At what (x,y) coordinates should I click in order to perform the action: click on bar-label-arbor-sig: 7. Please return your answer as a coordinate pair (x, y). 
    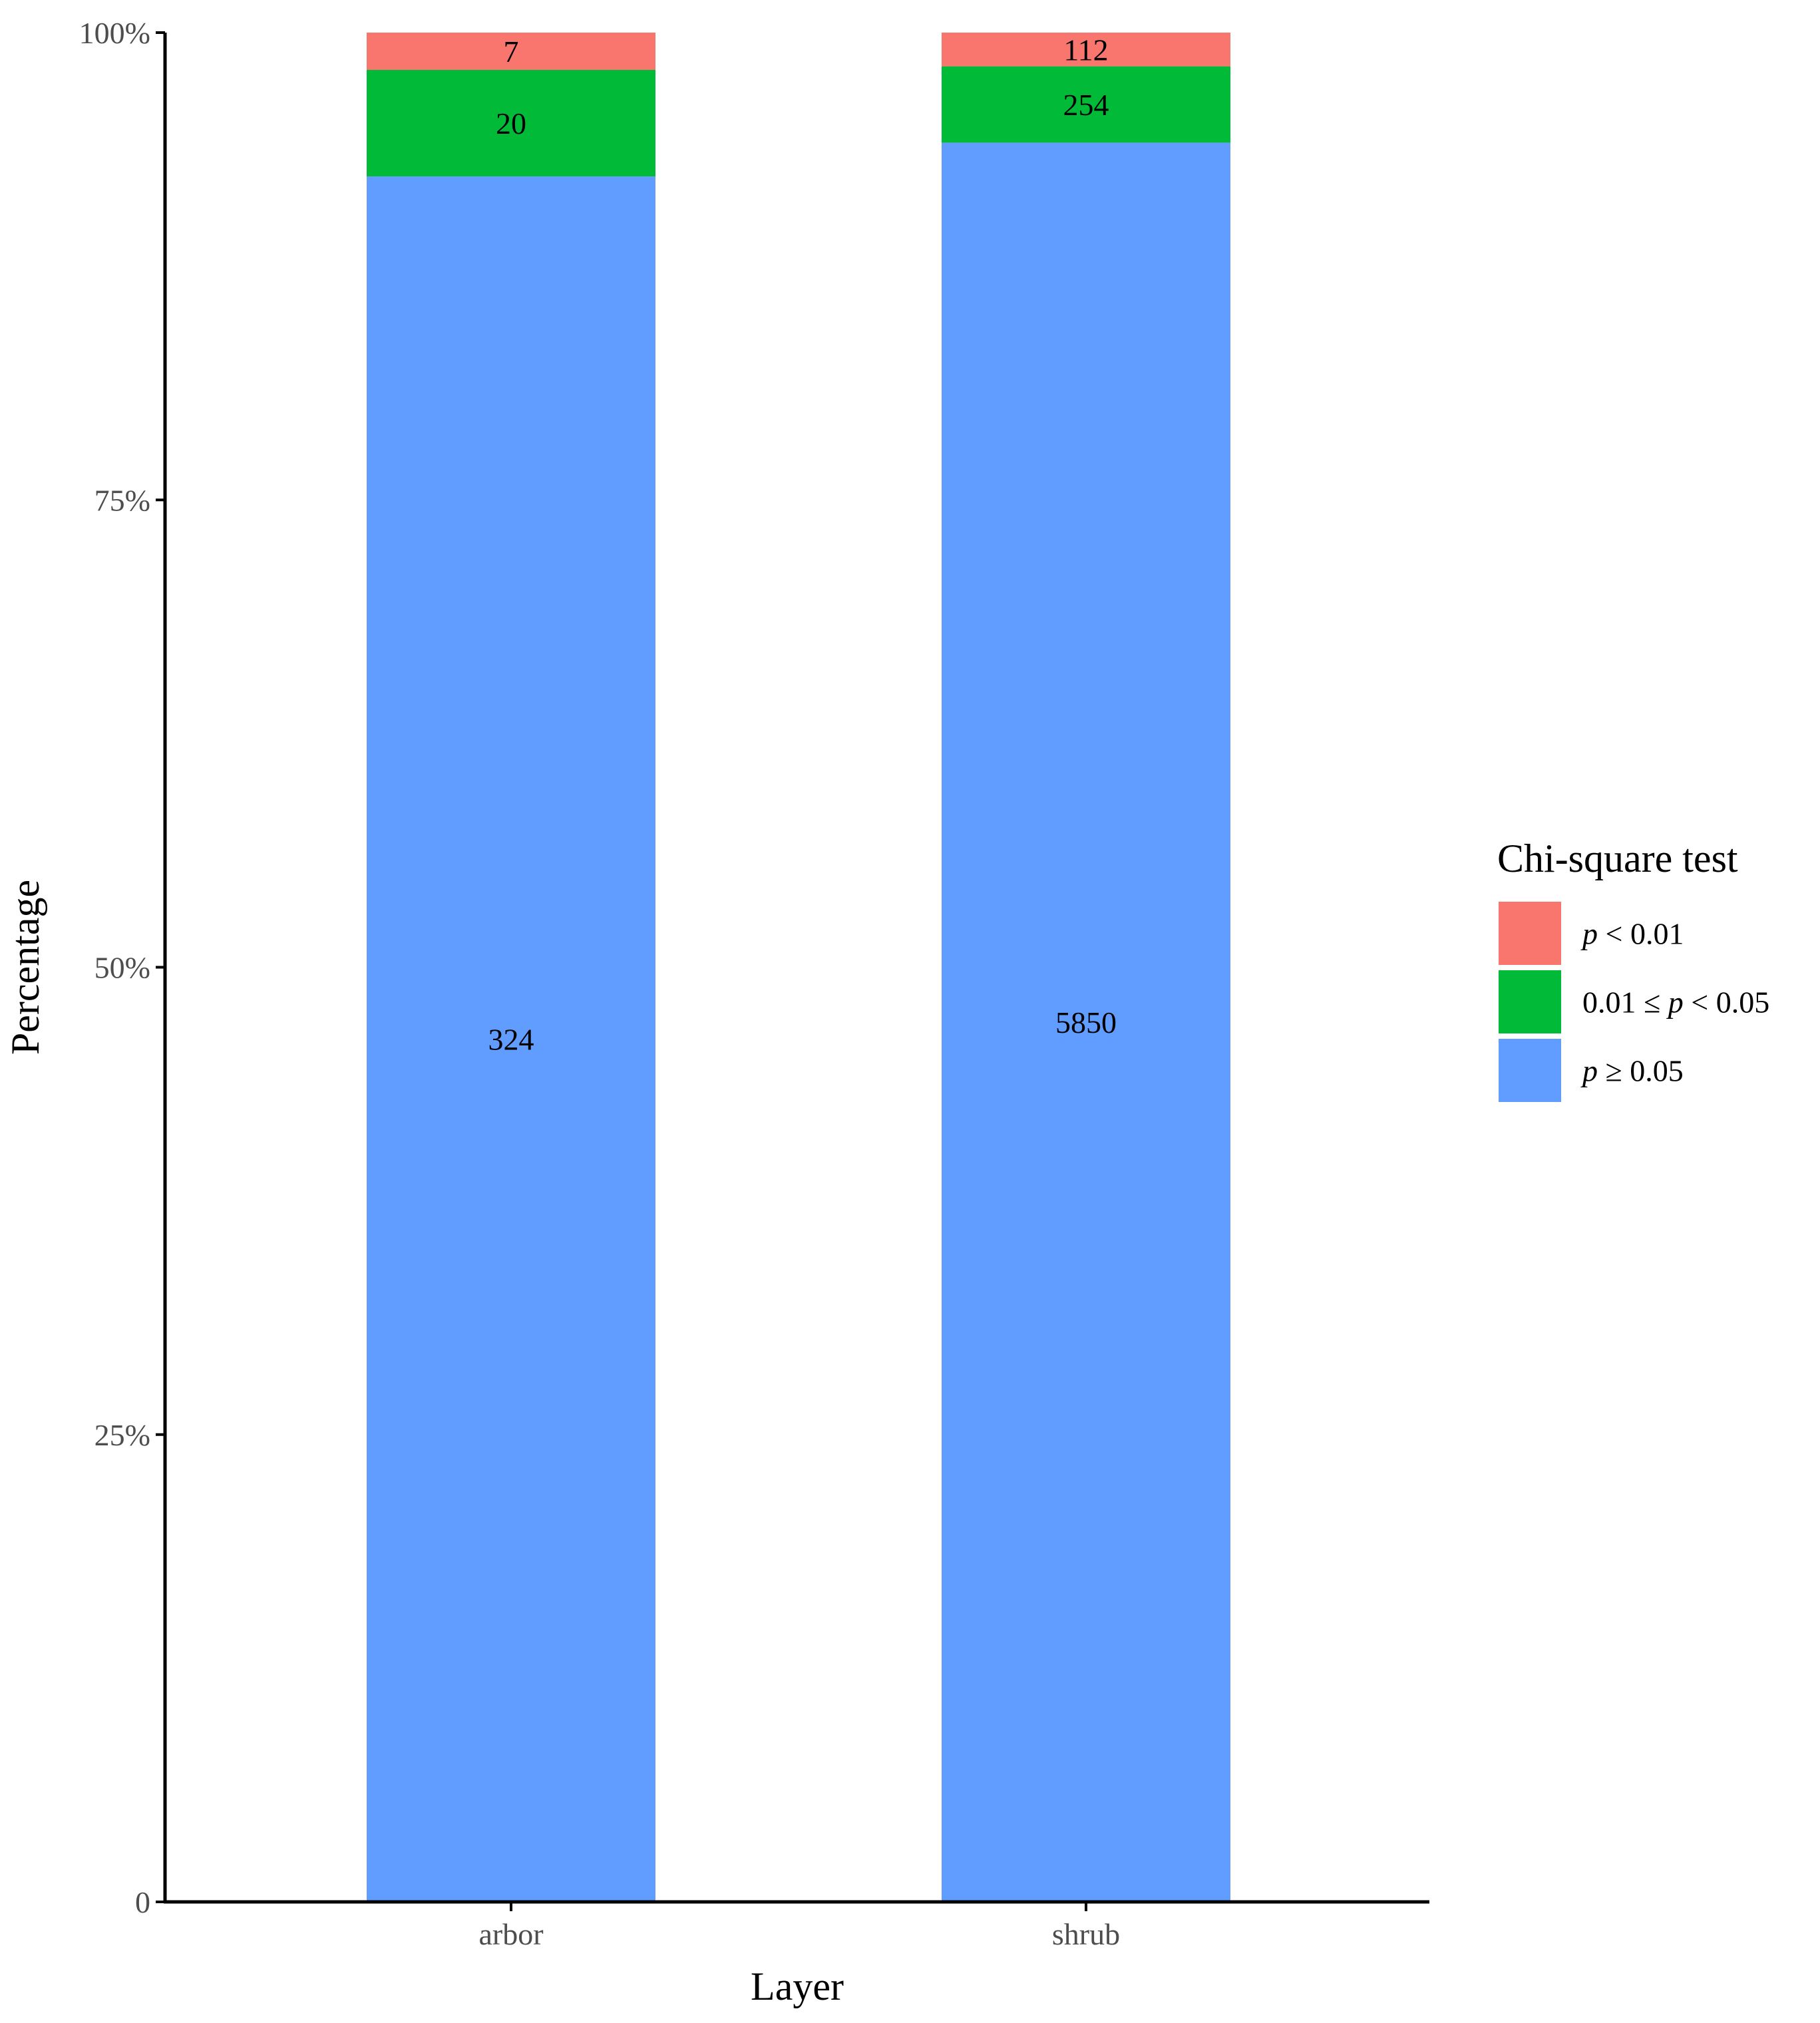
    Looking at the image, I should click on (512, 52).